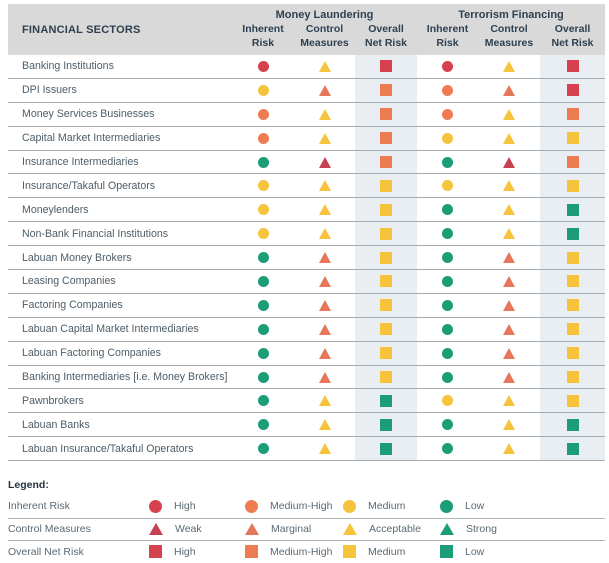 The width and height of the screenshot is (609, 563). I want to click on table-row: Factoring Companies, so click(306, 305).